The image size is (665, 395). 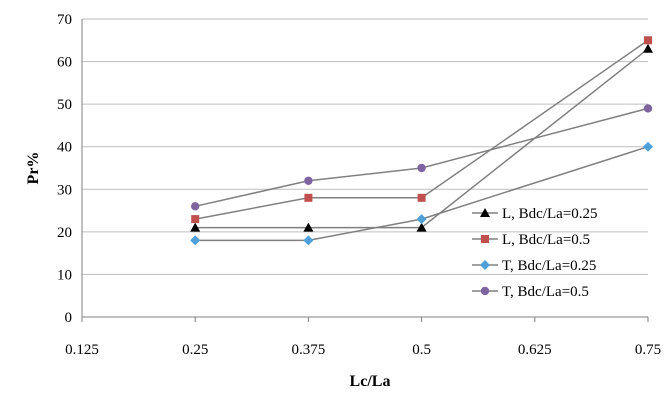 What do you see at coordinates (64, 190) in the screenshot?
I see `y-tick-label: 30` at bounding box center [64, 190].